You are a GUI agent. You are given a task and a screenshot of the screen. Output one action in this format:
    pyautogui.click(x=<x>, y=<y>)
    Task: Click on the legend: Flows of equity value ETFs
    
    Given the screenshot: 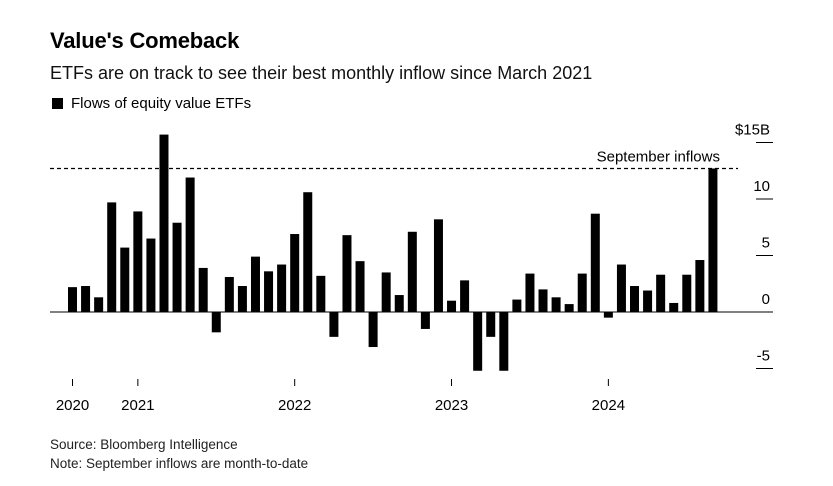 What is the action you would take?
    pyautogui.click(x=150, y=103)
    